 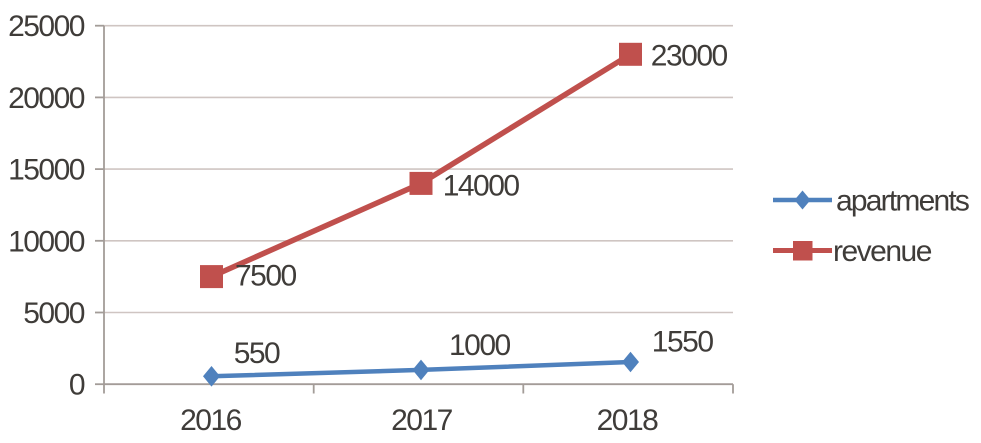 What do you see at coordinates (481, 186) in the screenshot?
I see `svg-text: 14000` at bounding box center [481, 186].